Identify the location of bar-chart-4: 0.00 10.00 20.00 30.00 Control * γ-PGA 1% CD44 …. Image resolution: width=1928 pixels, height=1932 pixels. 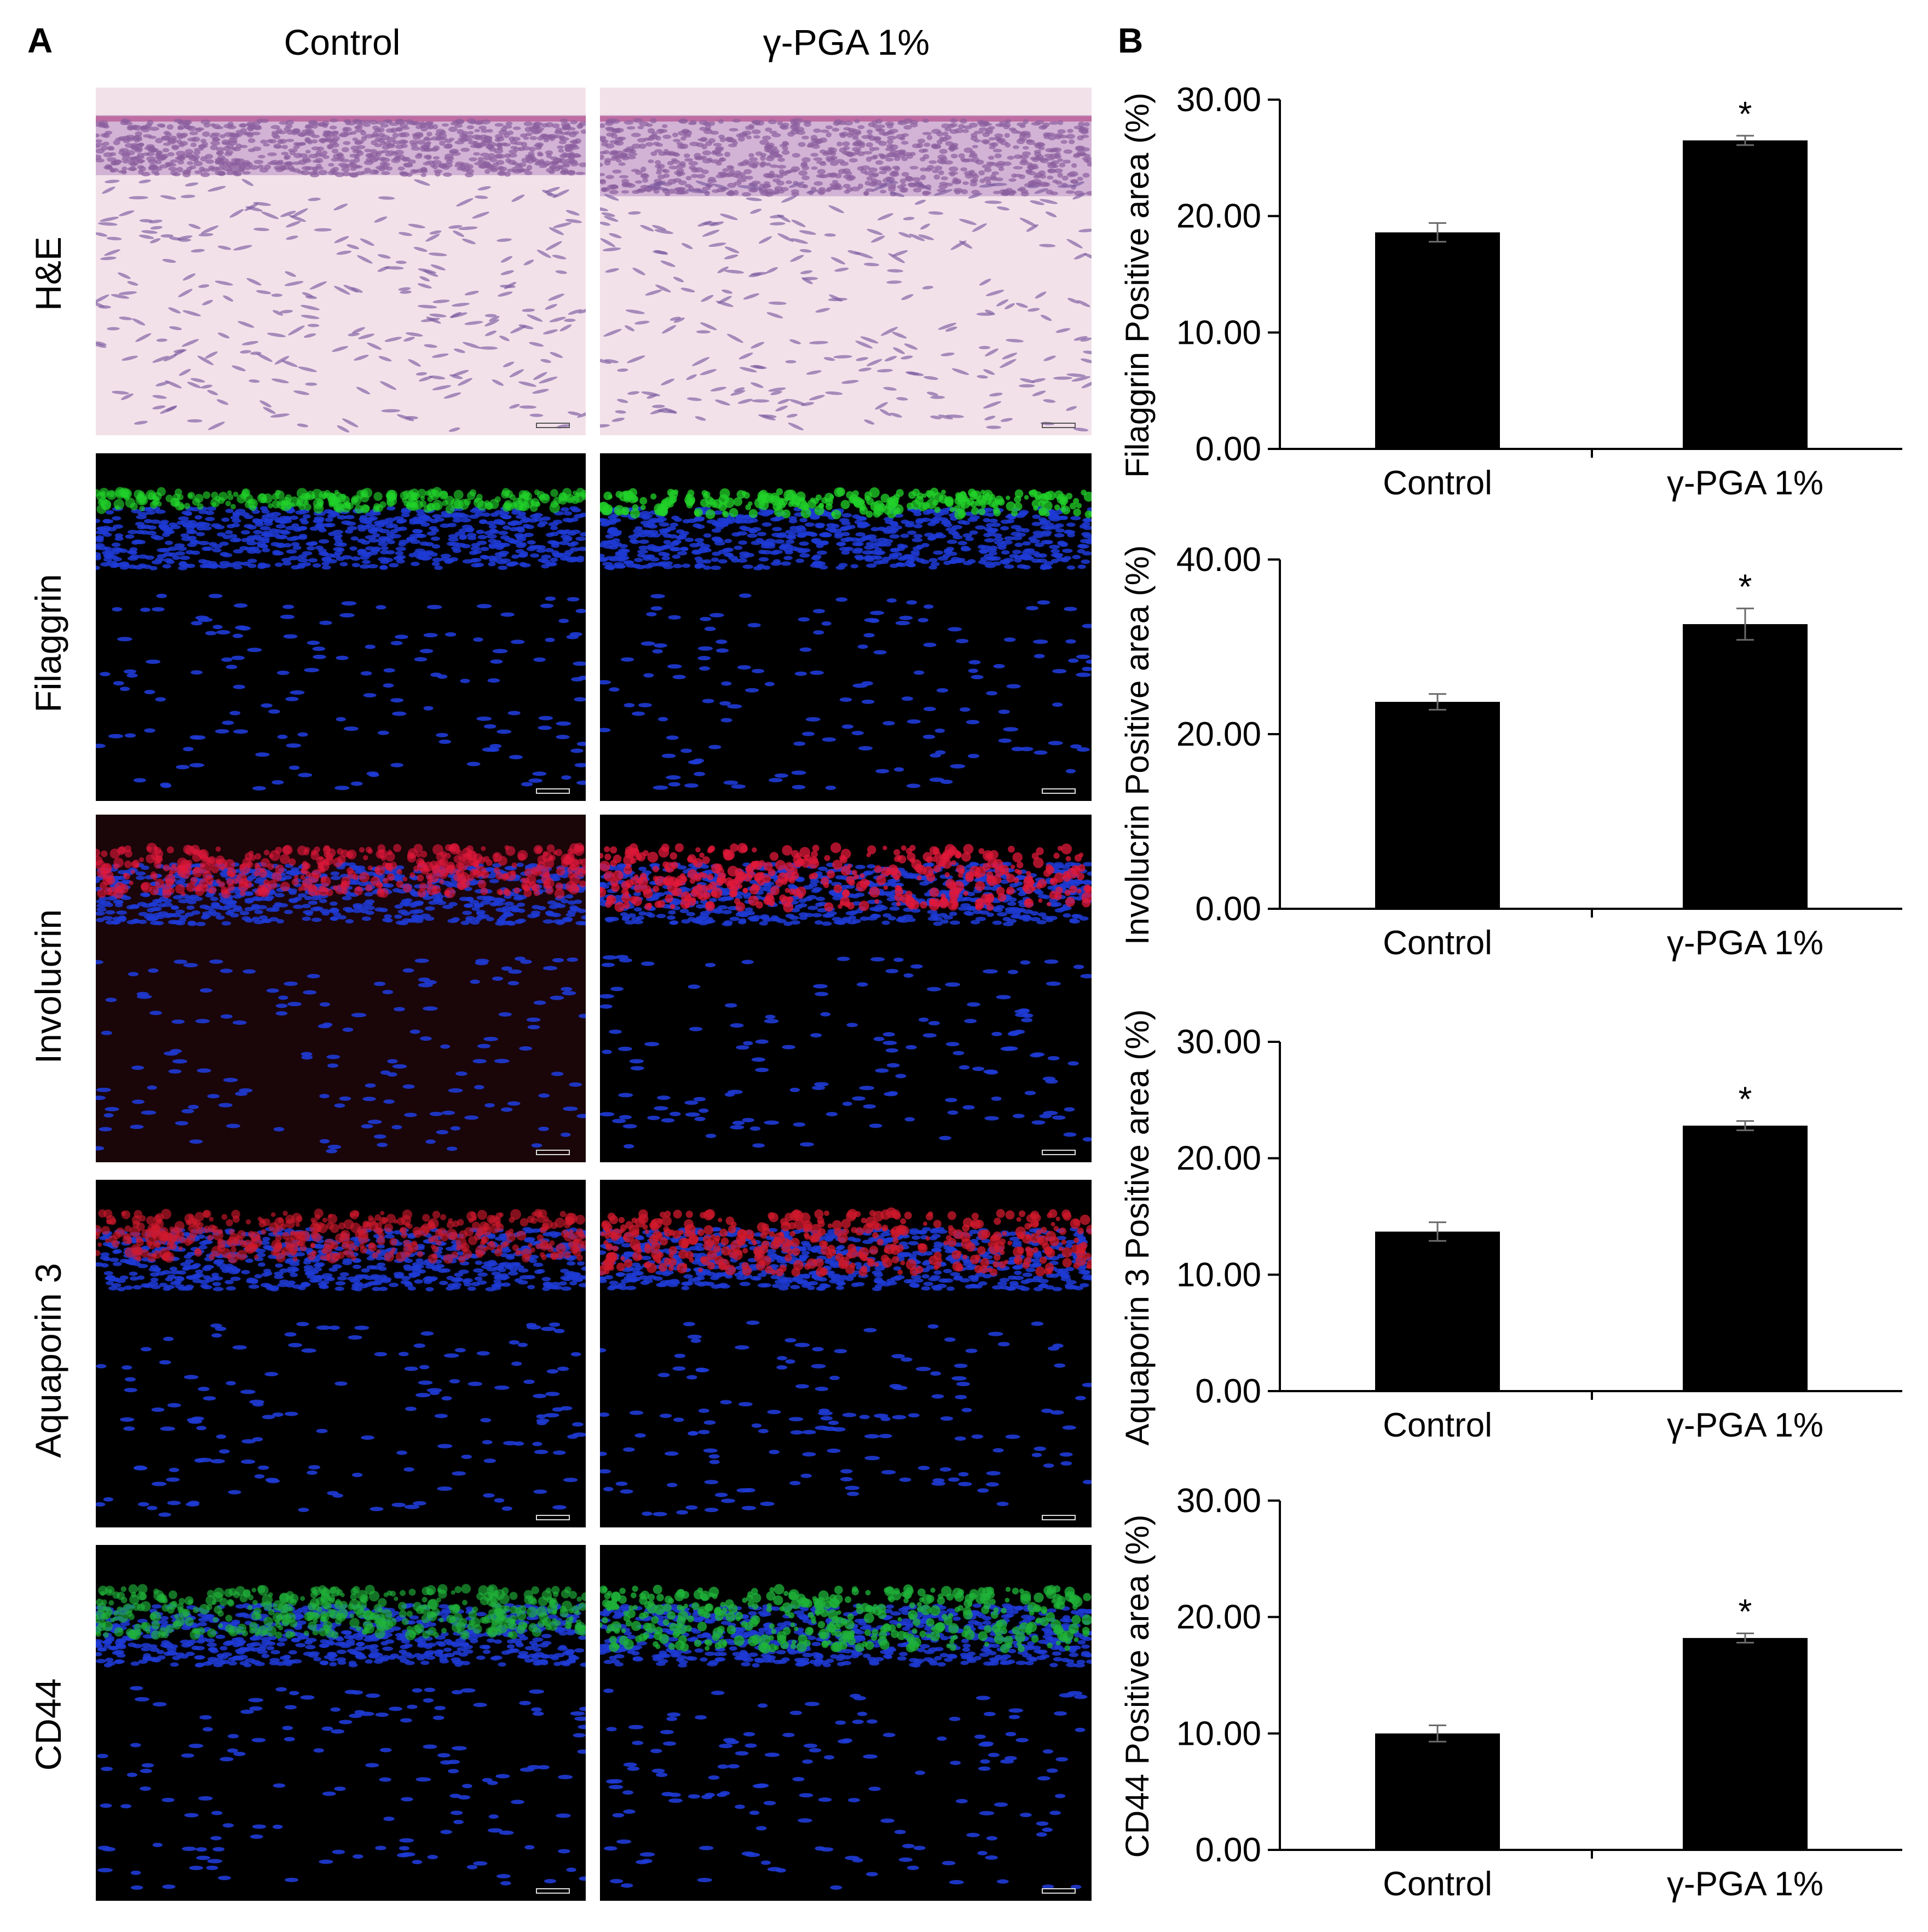
(1510, 1692).